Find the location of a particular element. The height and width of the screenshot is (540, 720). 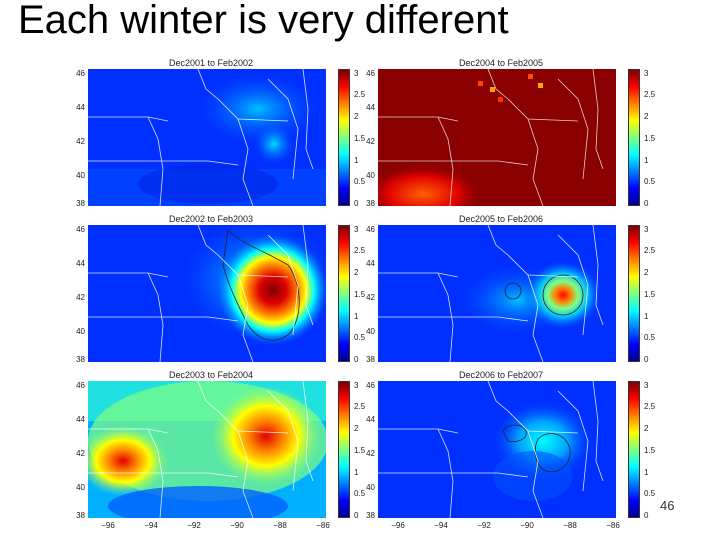

map-panel-2: Dec2004 to Feb2005 46 44 42 40 38 is located at coordinates (500, 133).